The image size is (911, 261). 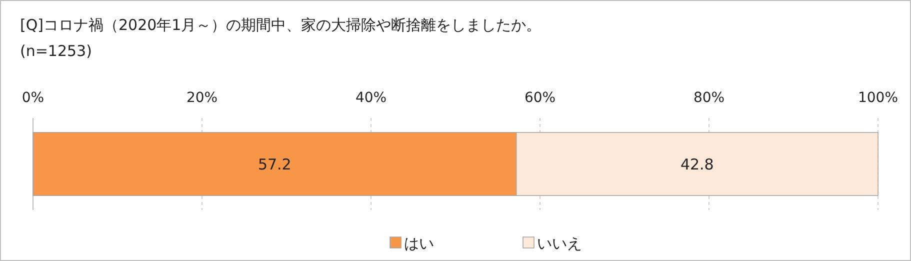 What do you see at coordinates (709, 98) in the screenshot?
I see `x-tick-label: 80%` at bounding box center [709, 98].